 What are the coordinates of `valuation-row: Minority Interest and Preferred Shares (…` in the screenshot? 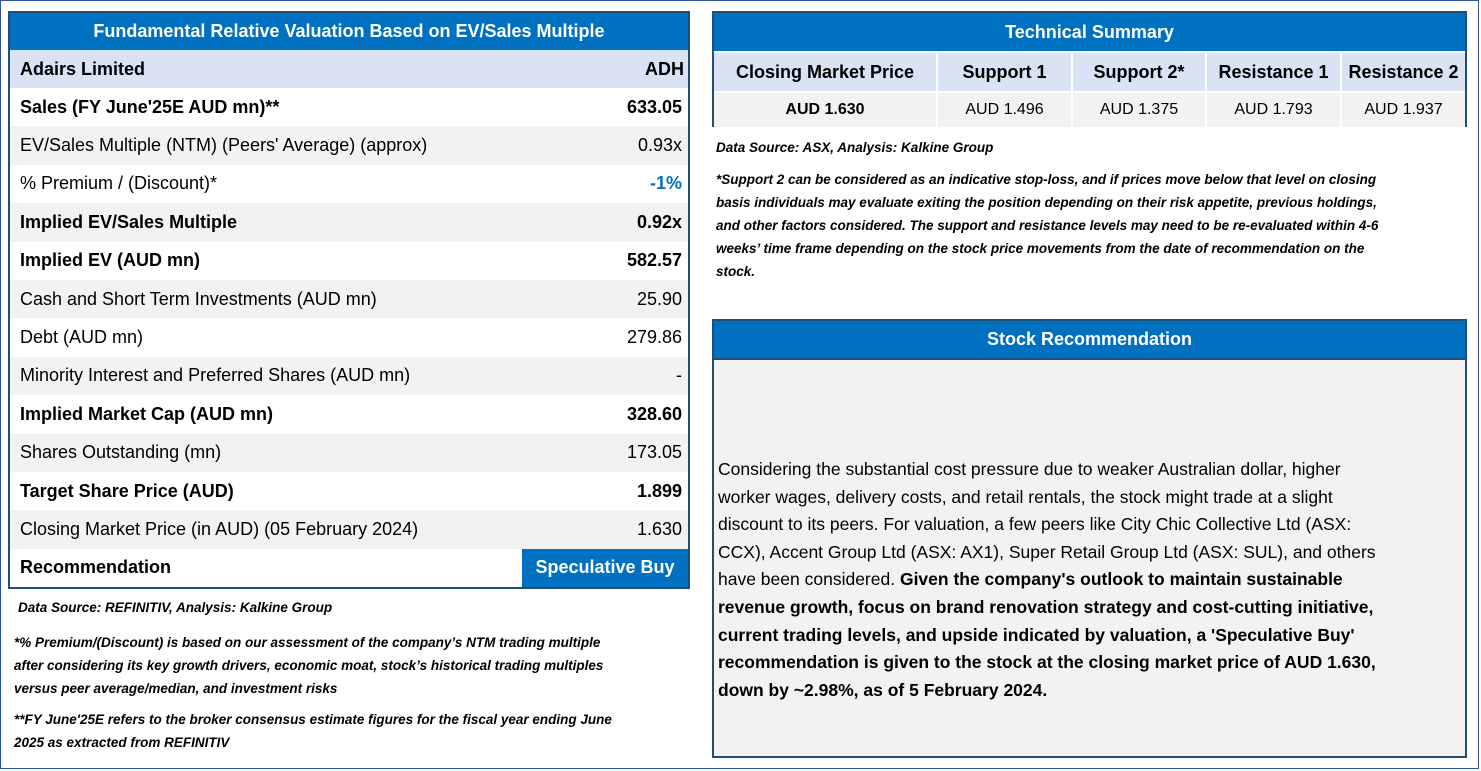 It's located at (349, 376).